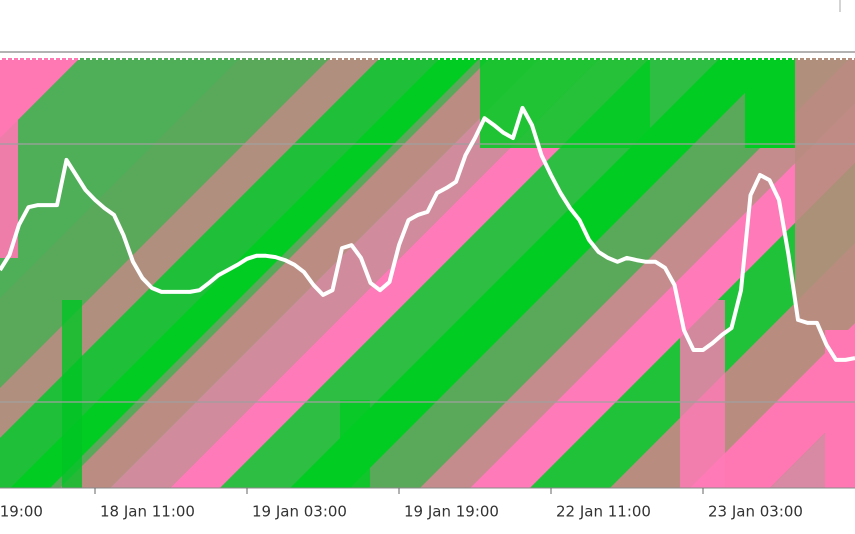 The image size is (855, 534). I want to click on x-tick-label: 19 Jan 03:00, so click(299, 512).